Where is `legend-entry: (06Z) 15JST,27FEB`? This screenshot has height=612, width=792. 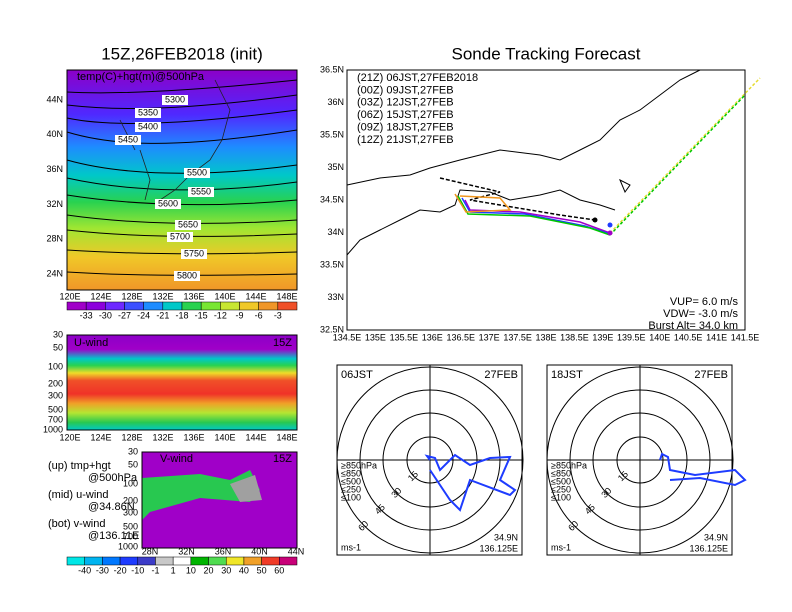 legend-entry: (06Z) 15JST,27FEB is located at coordinates (405, 115).